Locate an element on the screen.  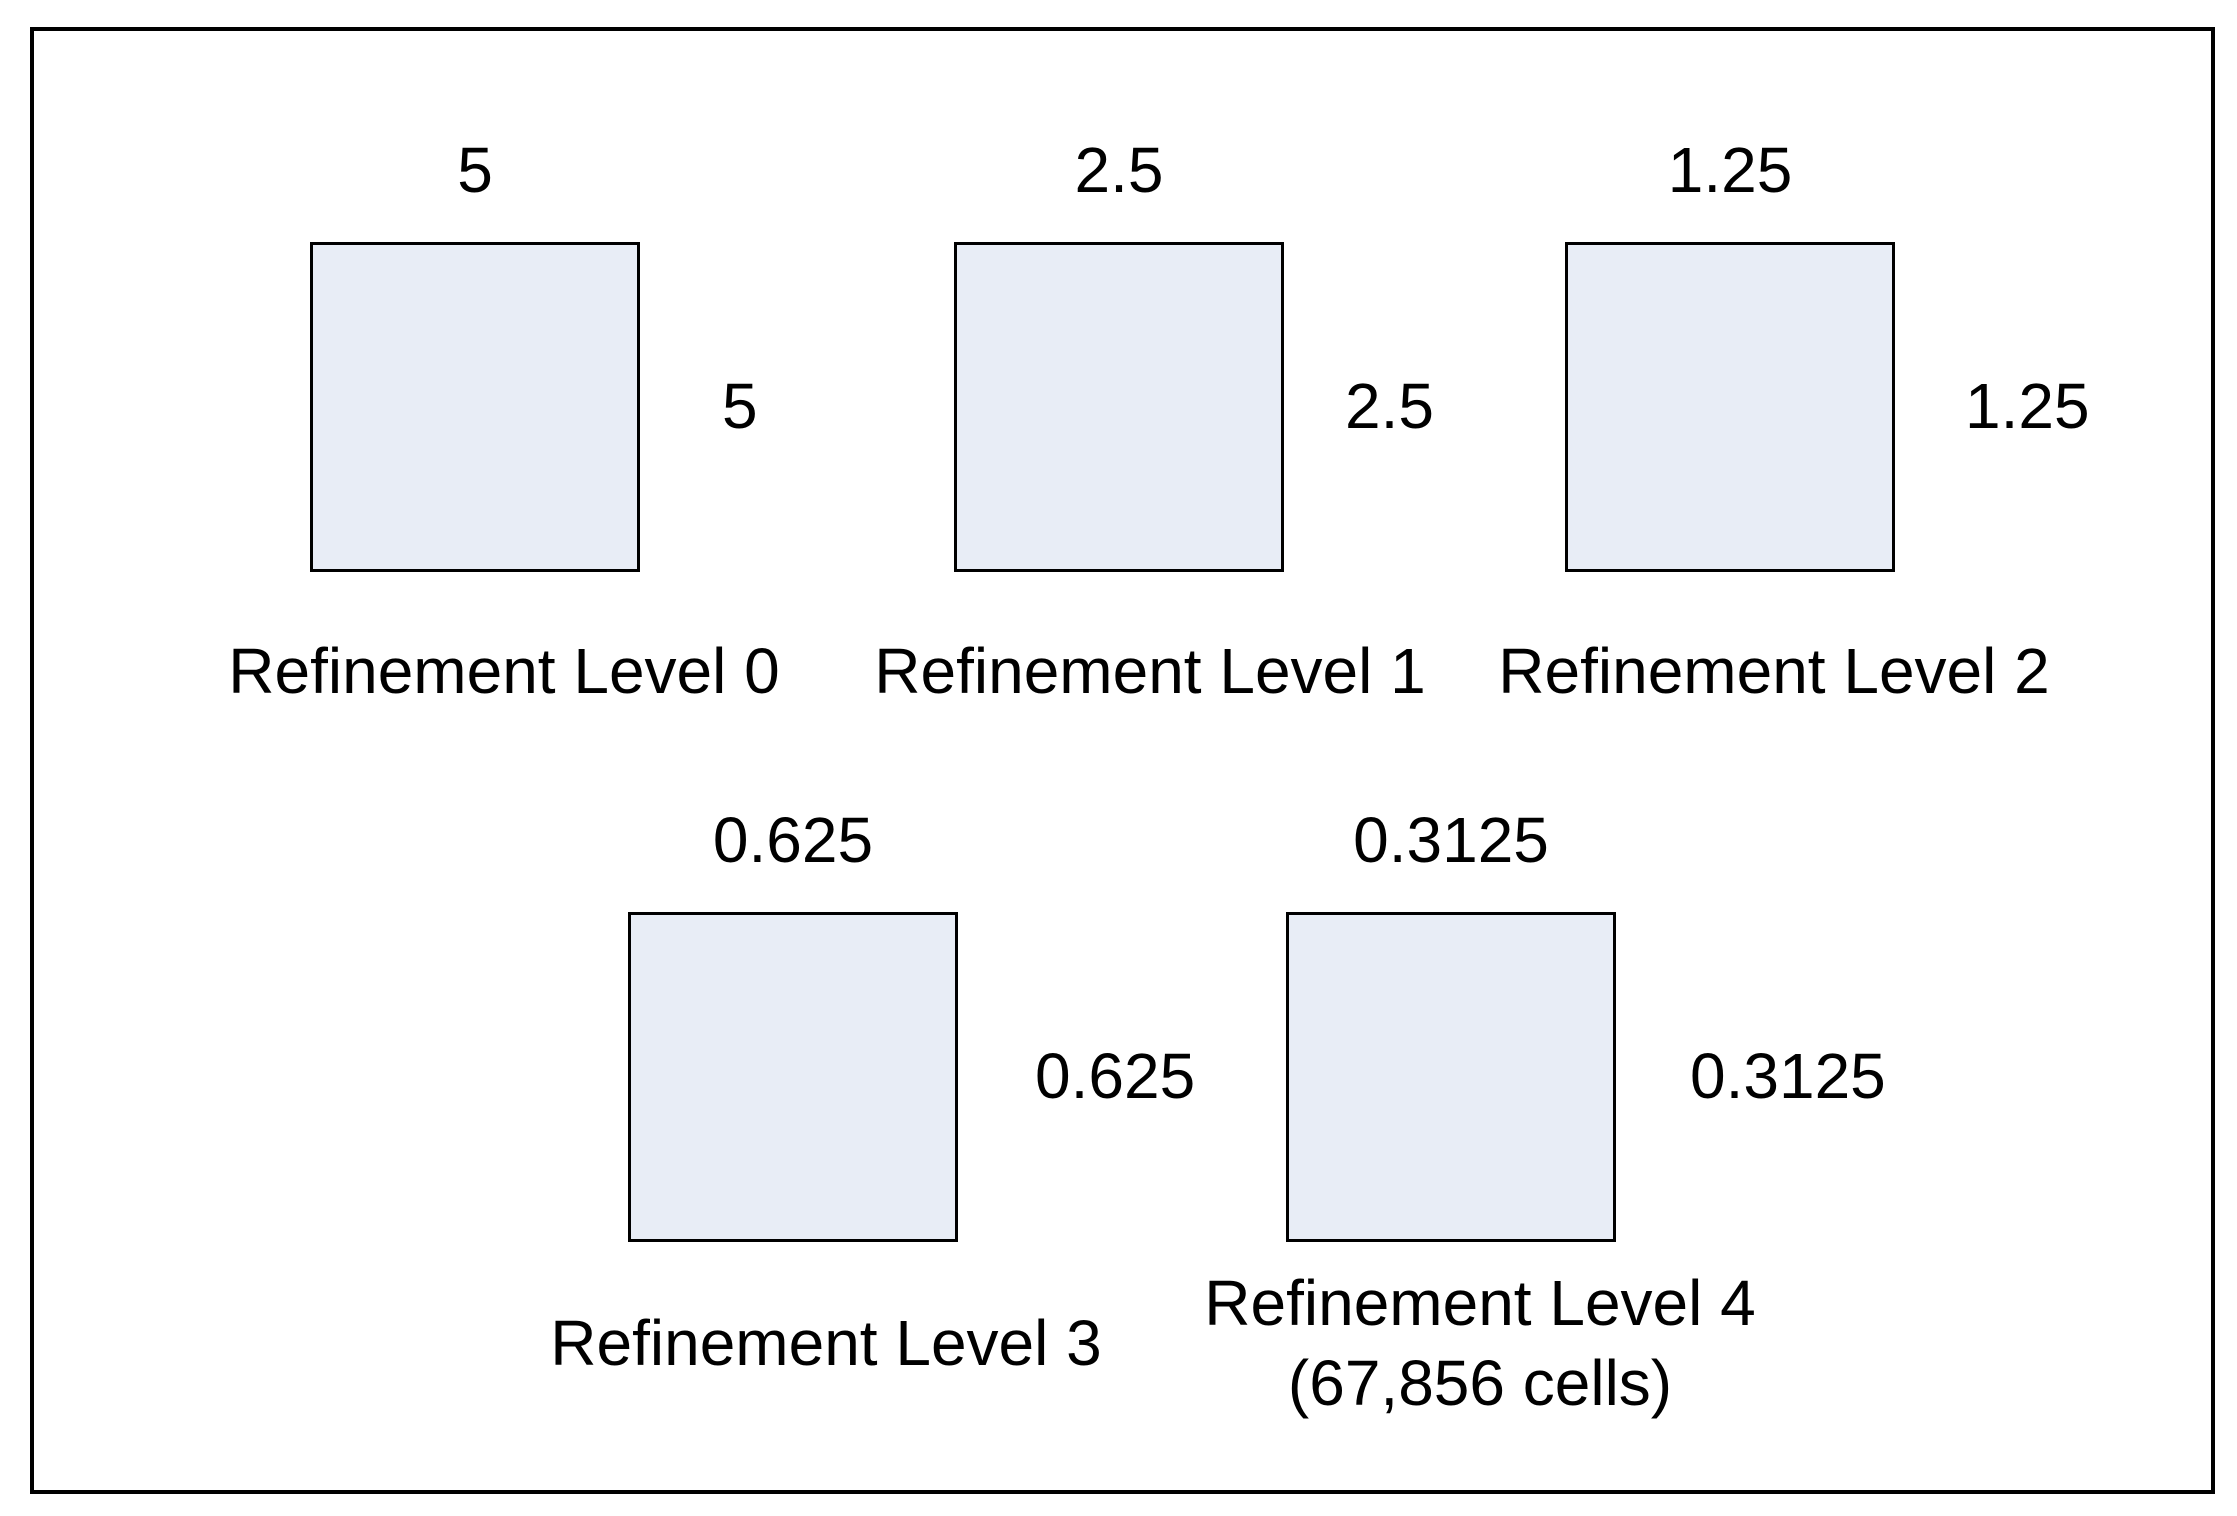
dimension-label-top-level3: 0.625 is located at coordinates (793, 840).